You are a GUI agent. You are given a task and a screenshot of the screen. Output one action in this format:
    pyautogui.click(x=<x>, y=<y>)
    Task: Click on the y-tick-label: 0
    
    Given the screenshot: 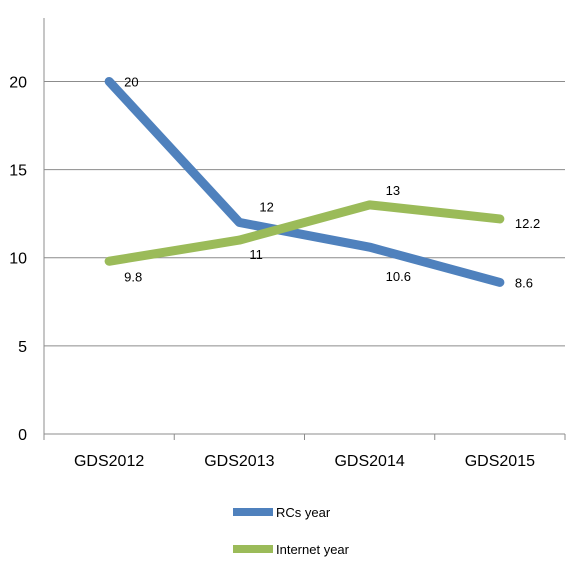 What is the action you would take?
    pyautogui.click(x=22, y=435)
    